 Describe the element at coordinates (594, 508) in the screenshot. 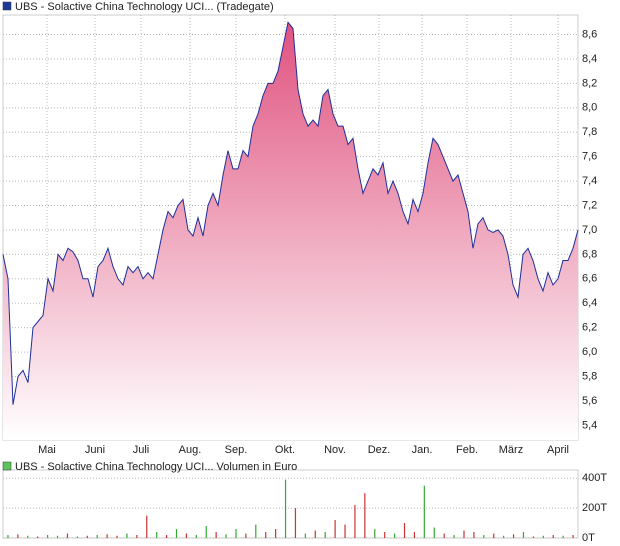

I see `y-tick-label: 200T` at that location.